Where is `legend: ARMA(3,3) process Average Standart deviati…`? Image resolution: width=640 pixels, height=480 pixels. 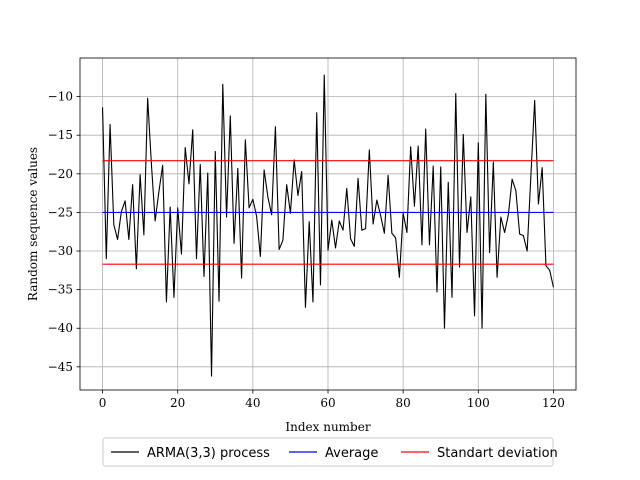 legend: ARMA(3,3) process Average Standart deviati… is located at coordinates (330, 452).